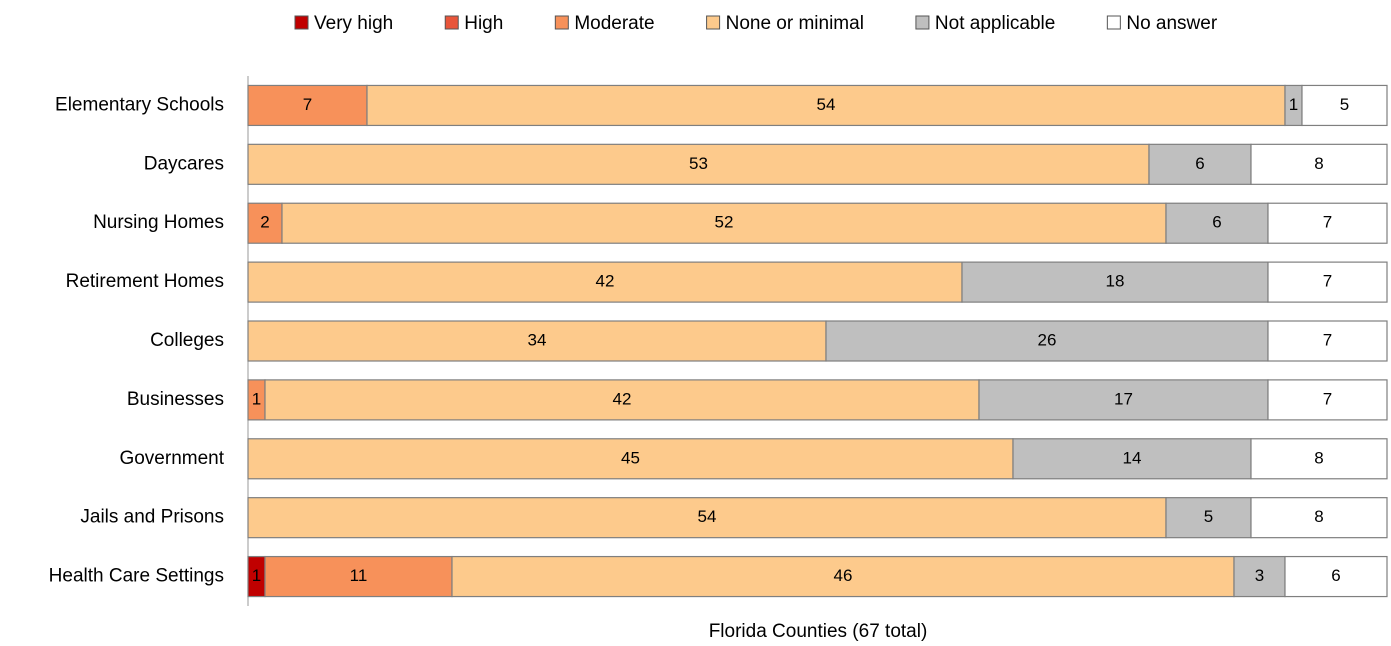 Image resolution: width=1391 pixels, height=646 pixels. Describe the element at coordinates (184, 163) in the screenshot. I see `y-tick-label: Daycares` at that location.